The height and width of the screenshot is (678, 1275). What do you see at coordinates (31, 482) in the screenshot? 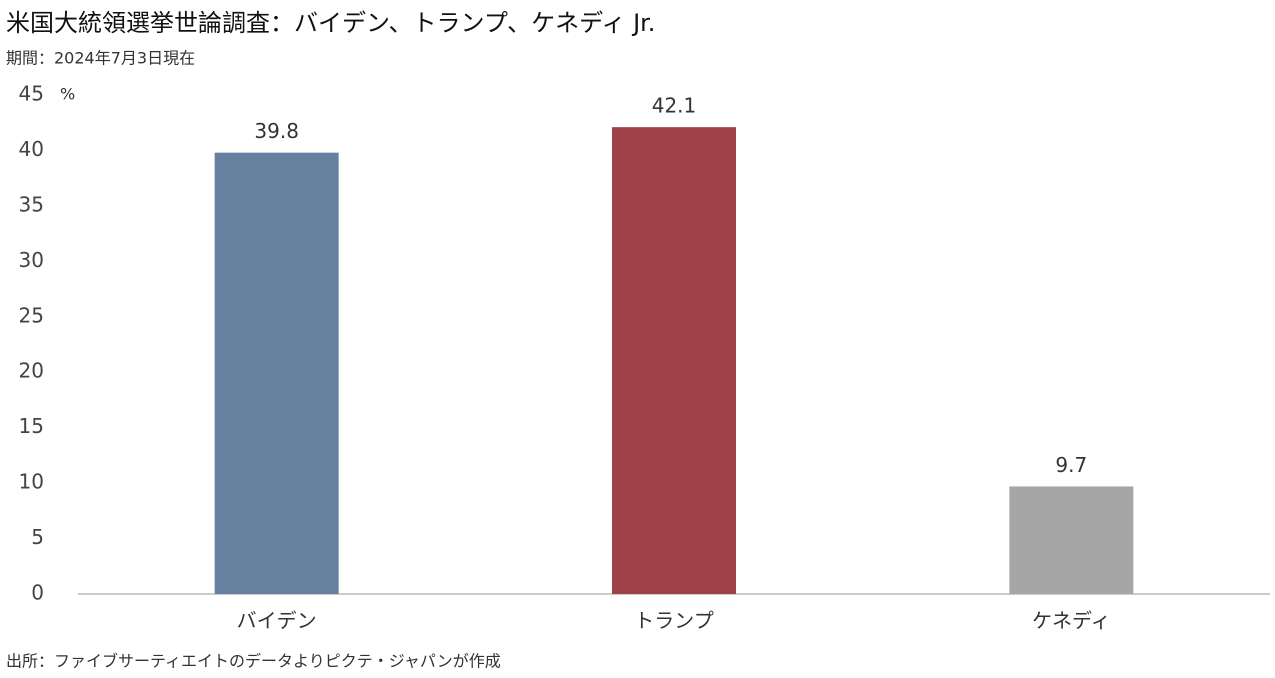
I see `y-tick-label: 10` at bounding box center [31, 482].